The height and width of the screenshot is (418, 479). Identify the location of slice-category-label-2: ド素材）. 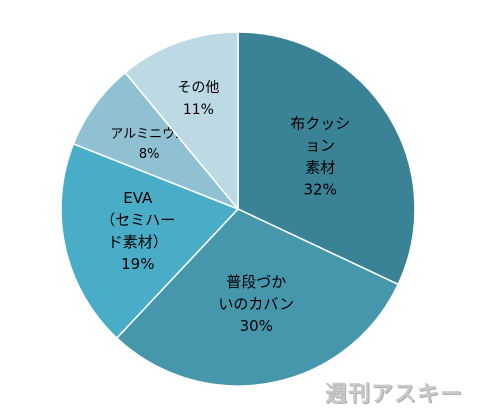
(138, 242).